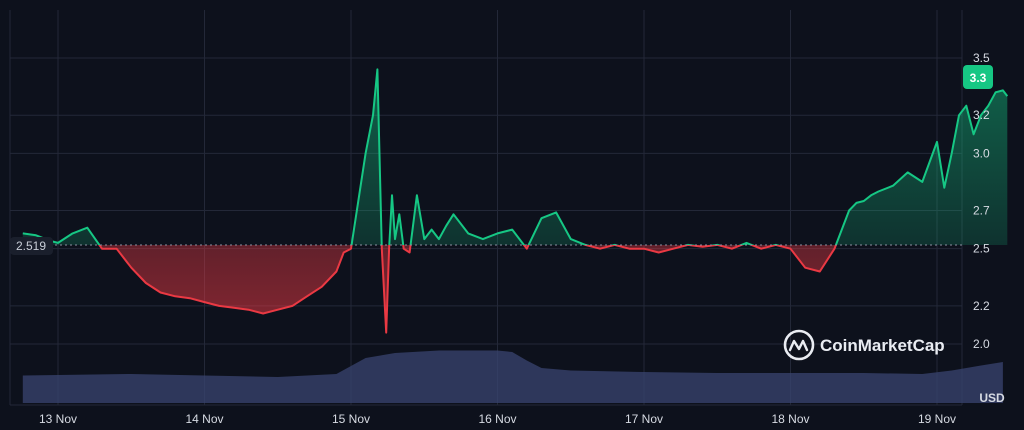 This screenshot has width=1024, height=430. I want to click on y-tick-label: 2.7, so click(981, 211).